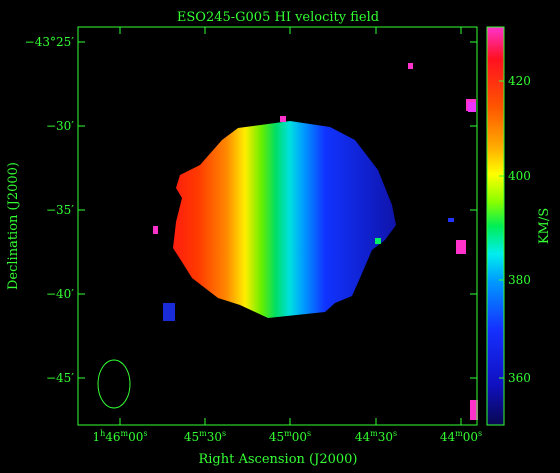  Describe the element at coordinates (277, 459) in the screenshot. I see `x-axis-label: Right Ascension (J2000)` at that location.